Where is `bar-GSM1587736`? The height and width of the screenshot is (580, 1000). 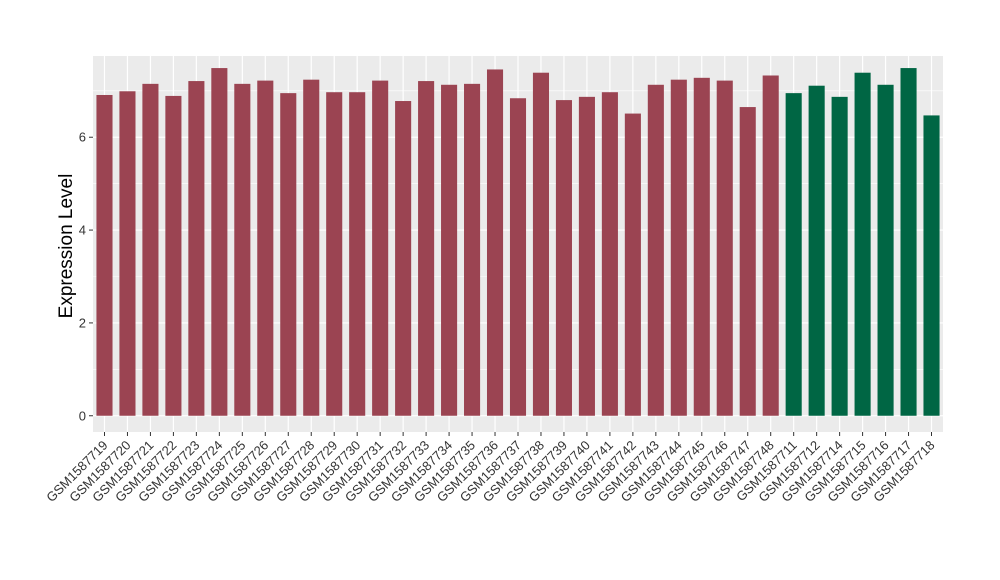
bar-GSM1587736 is located at coordinates (495, 242).